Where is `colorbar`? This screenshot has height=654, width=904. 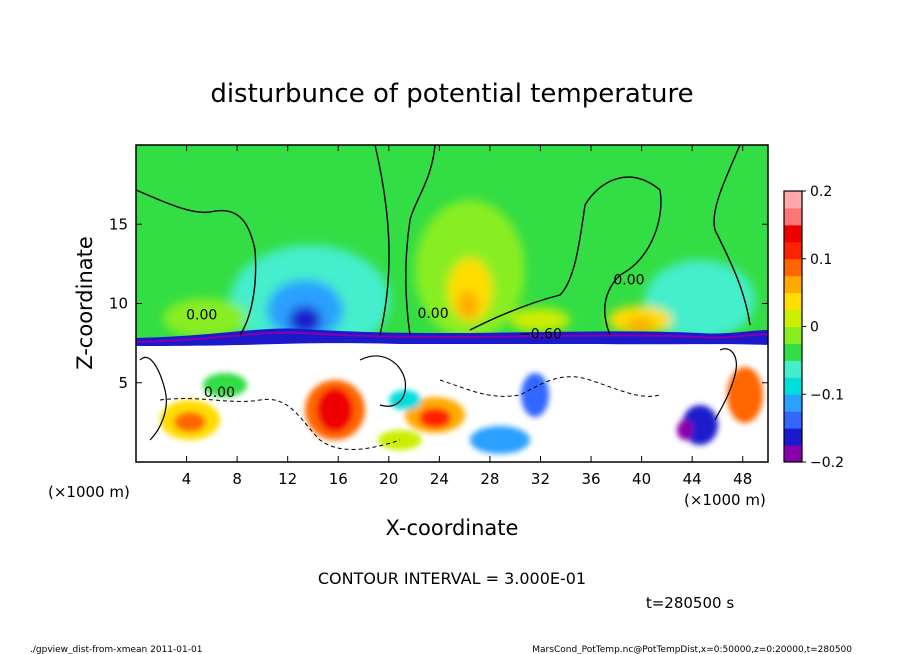 colorbar is located at coordinates (793, 326).